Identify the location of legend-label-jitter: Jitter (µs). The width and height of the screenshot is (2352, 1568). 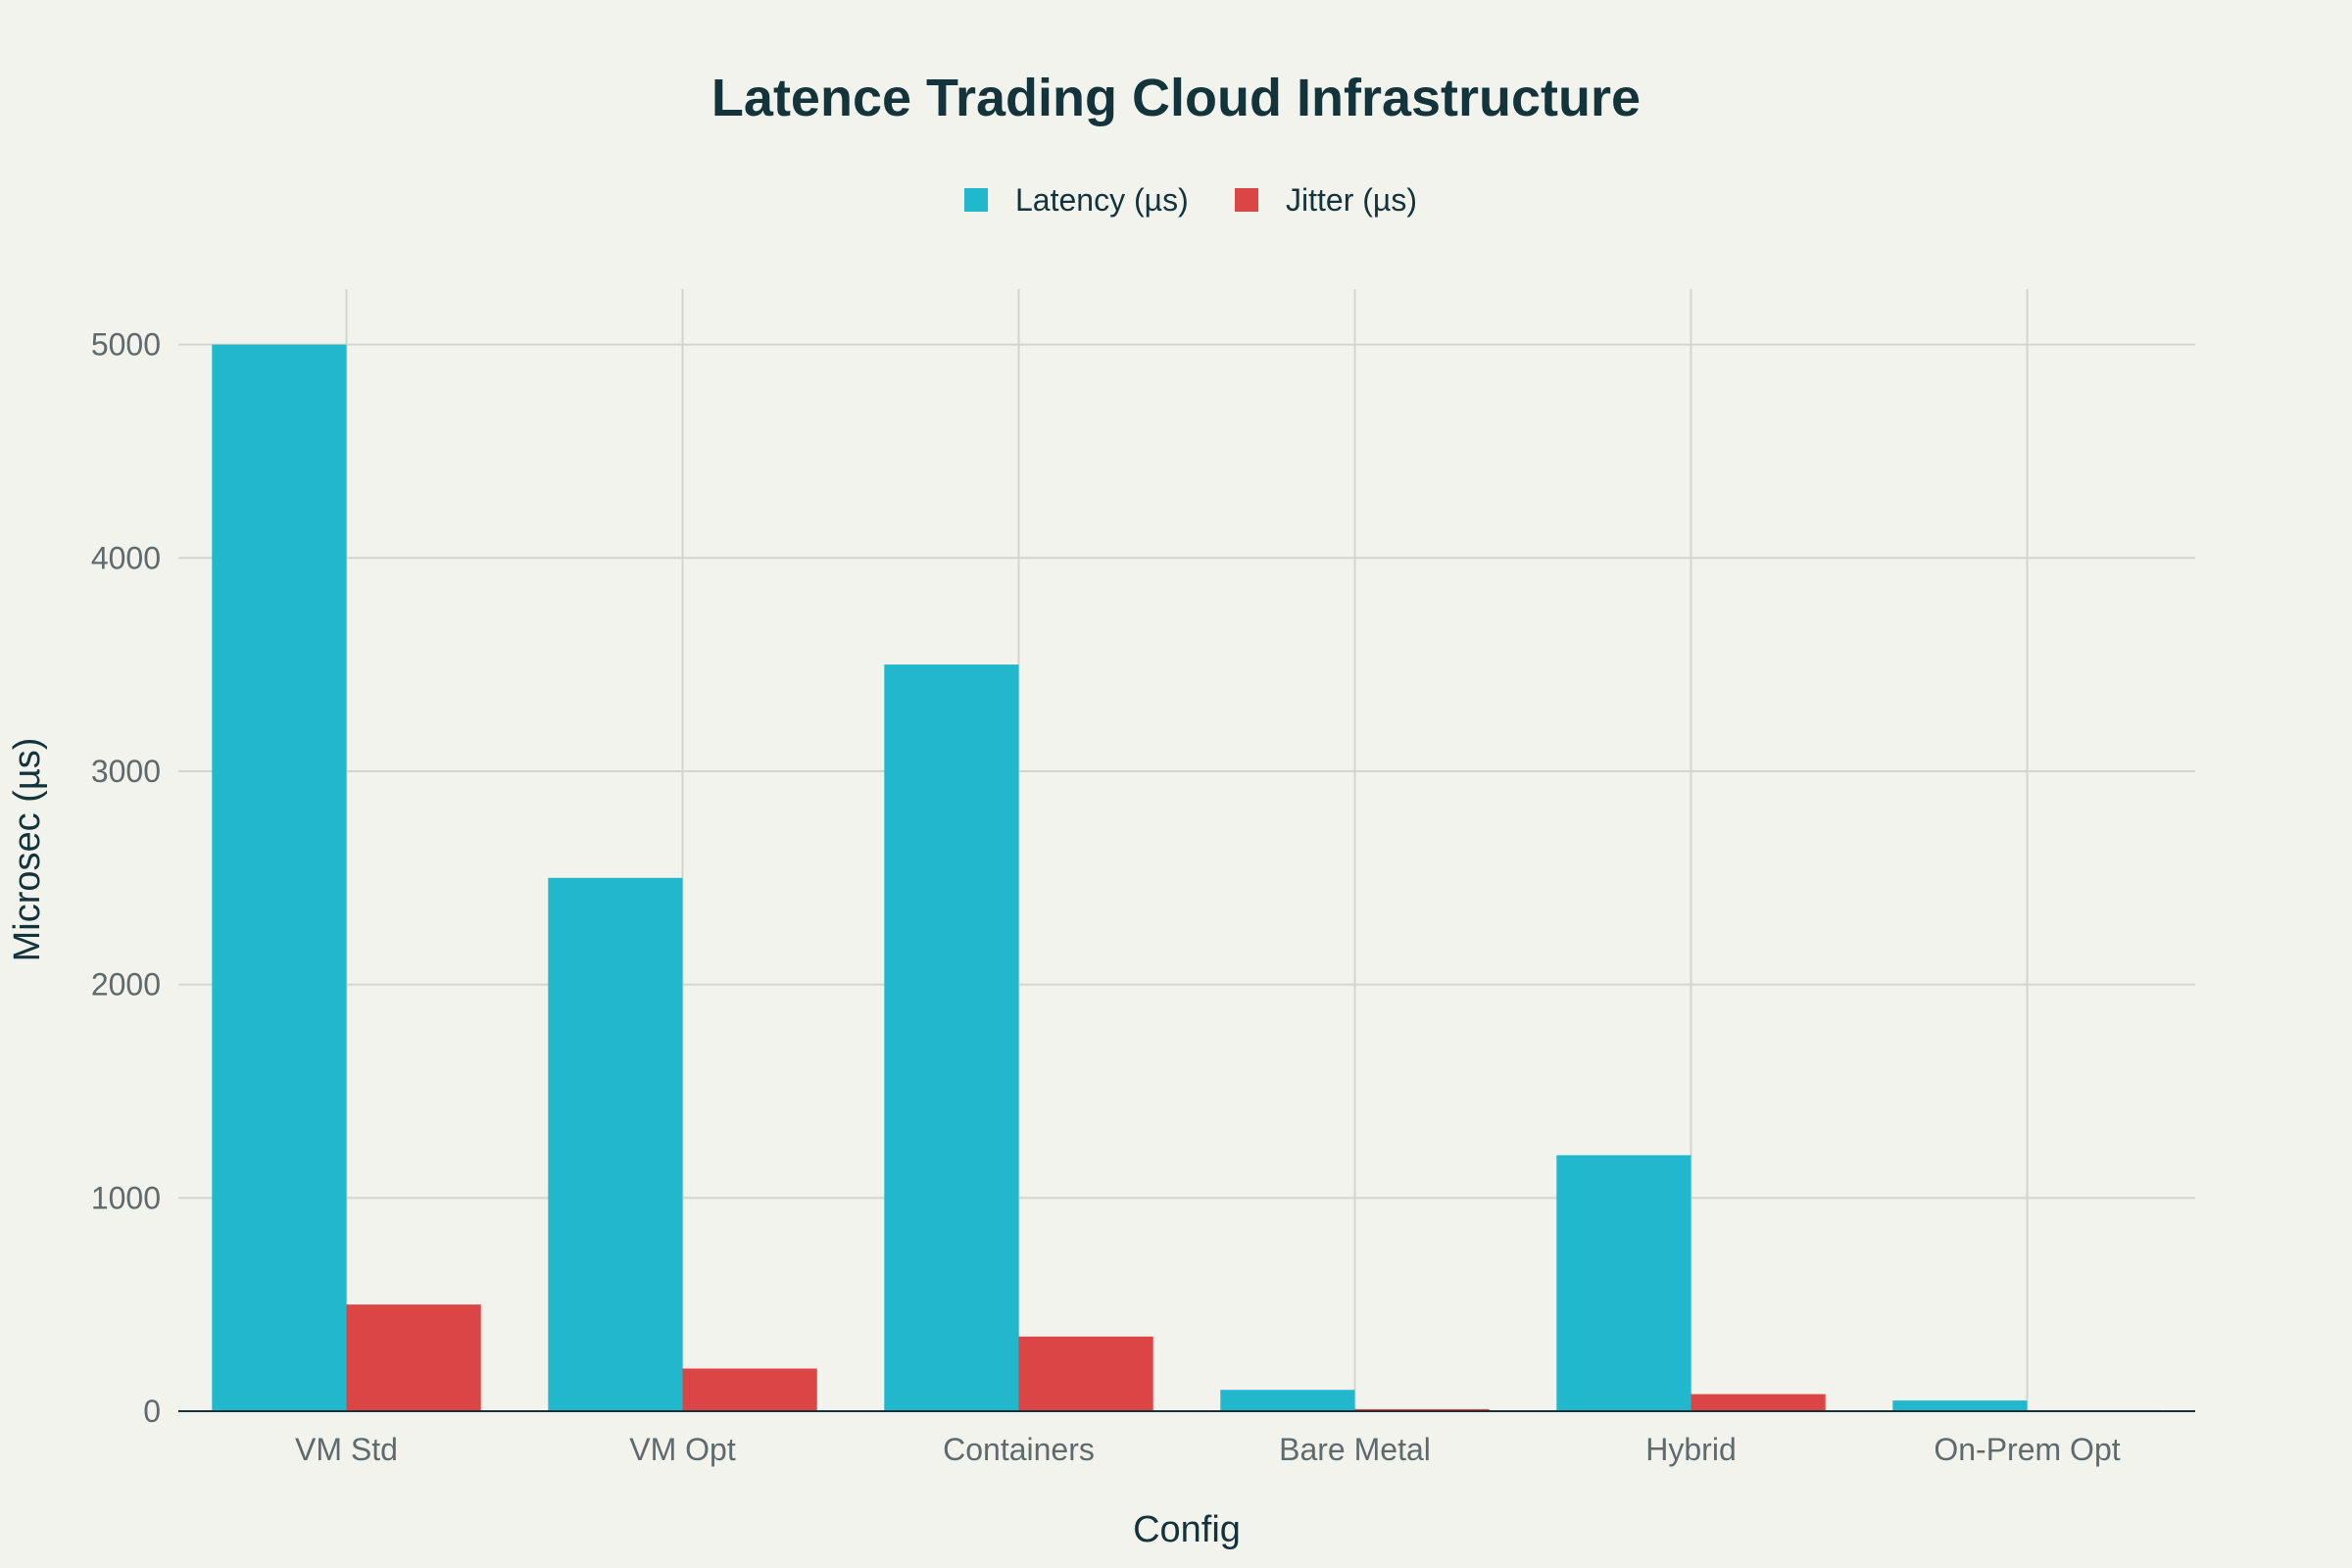
(1351, 200).